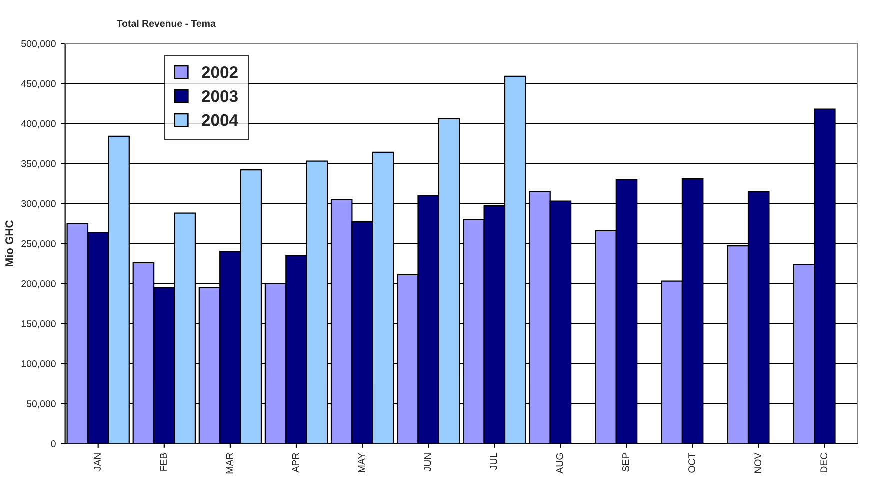 The height and width of the screenshot is (485, 871). Describe the element at coordinates (39, 244) in the screenshot. I see `y-tick-label: 250,000` at that location.